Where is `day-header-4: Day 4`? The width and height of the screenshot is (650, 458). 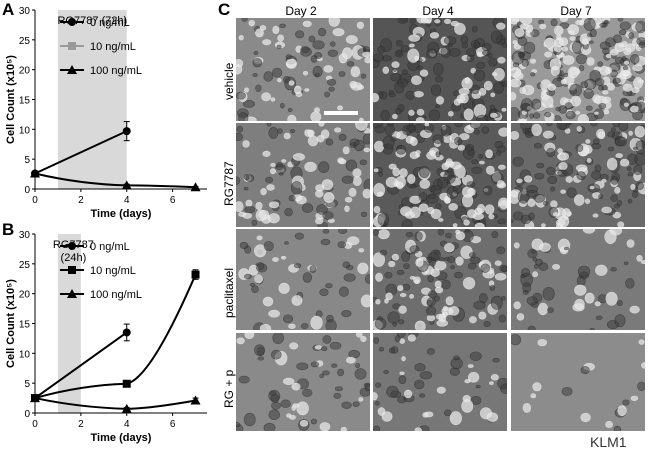
day-header-4: Day 4 is located at coordinates (438, 11).